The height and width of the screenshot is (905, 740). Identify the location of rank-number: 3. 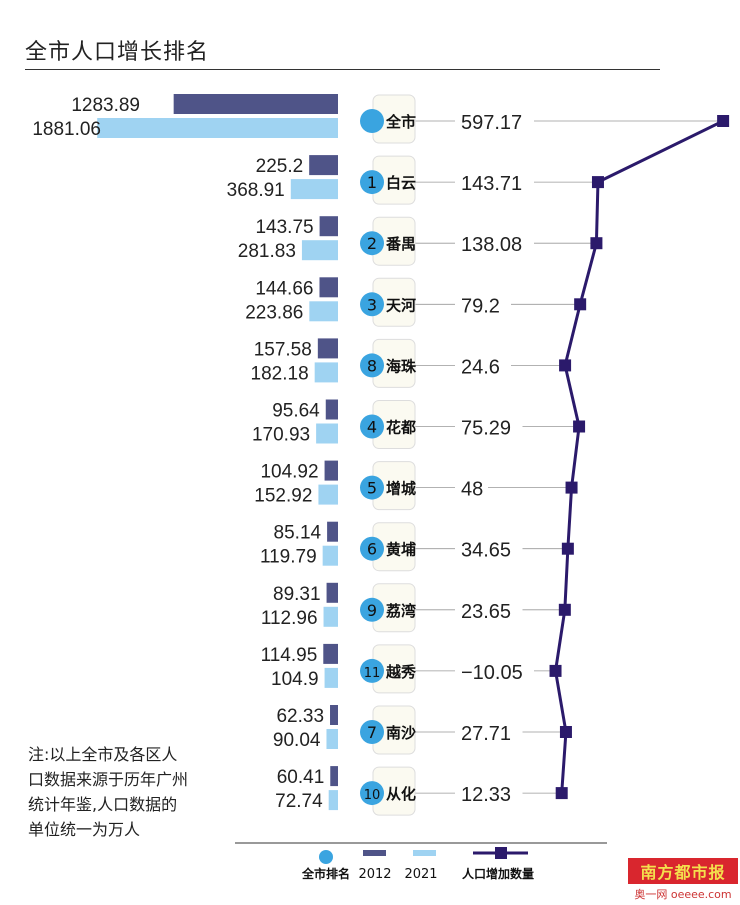
(372, 304).